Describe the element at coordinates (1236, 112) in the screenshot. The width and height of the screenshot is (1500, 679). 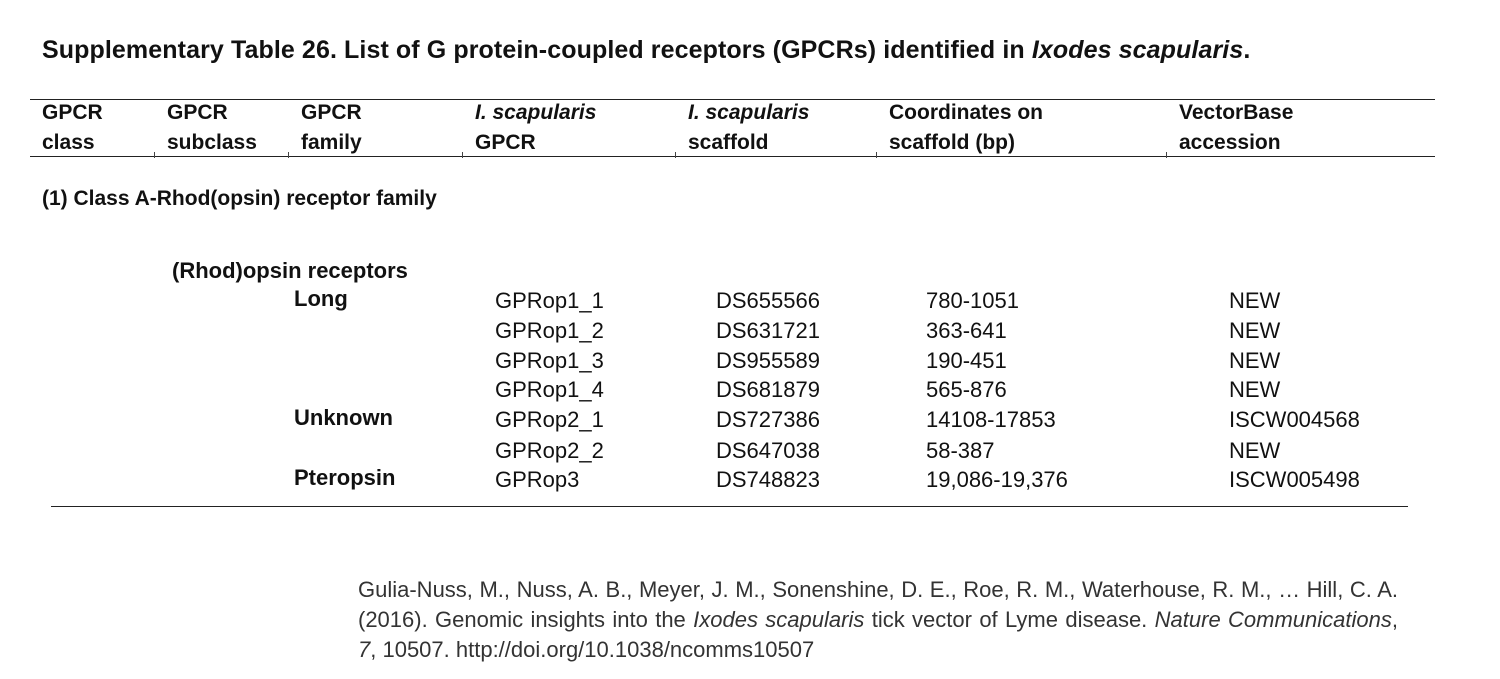
I see `header-line1: VectorBase` at that location.